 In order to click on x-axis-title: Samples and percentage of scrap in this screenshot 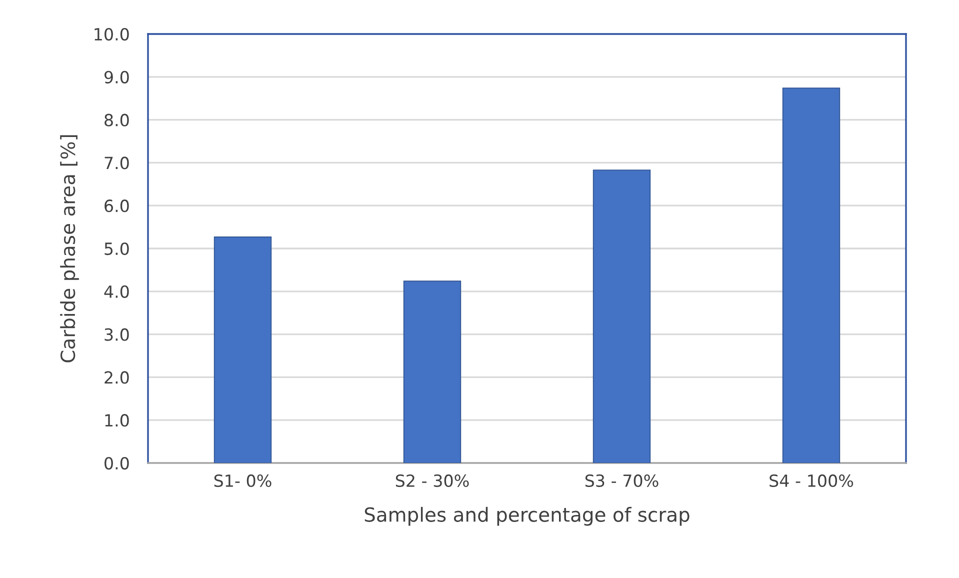, I will do `click(527, 516)`.